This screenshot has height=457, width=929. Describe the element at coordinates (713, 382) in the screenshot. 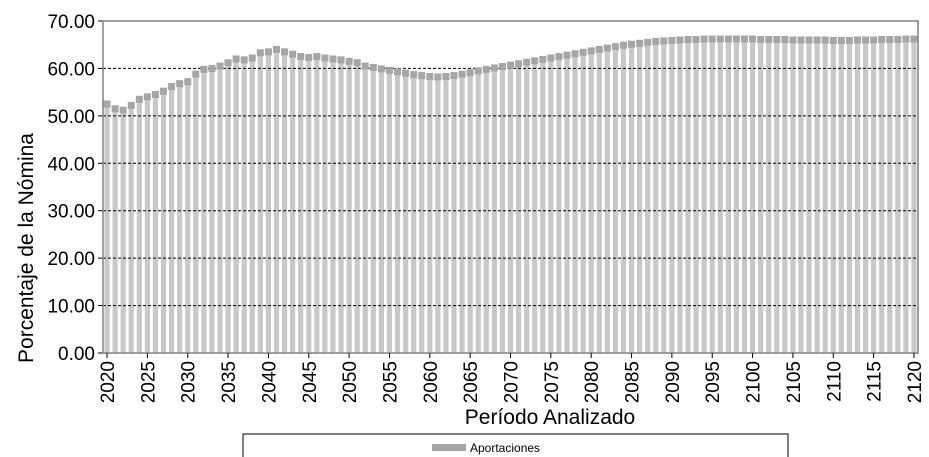

I see `x-tick-label: 2095` at that location.